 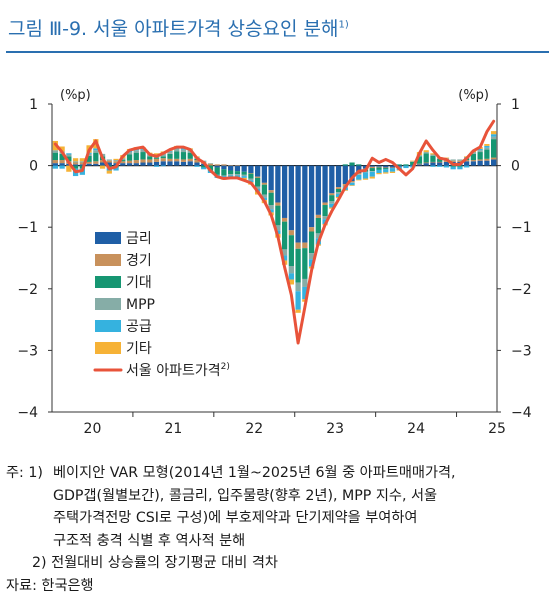 What do you see at coordinates (24, 473) in the screenshot?
I see `note-1-prefix: 주: 1)` at bounding box center [24, 473].